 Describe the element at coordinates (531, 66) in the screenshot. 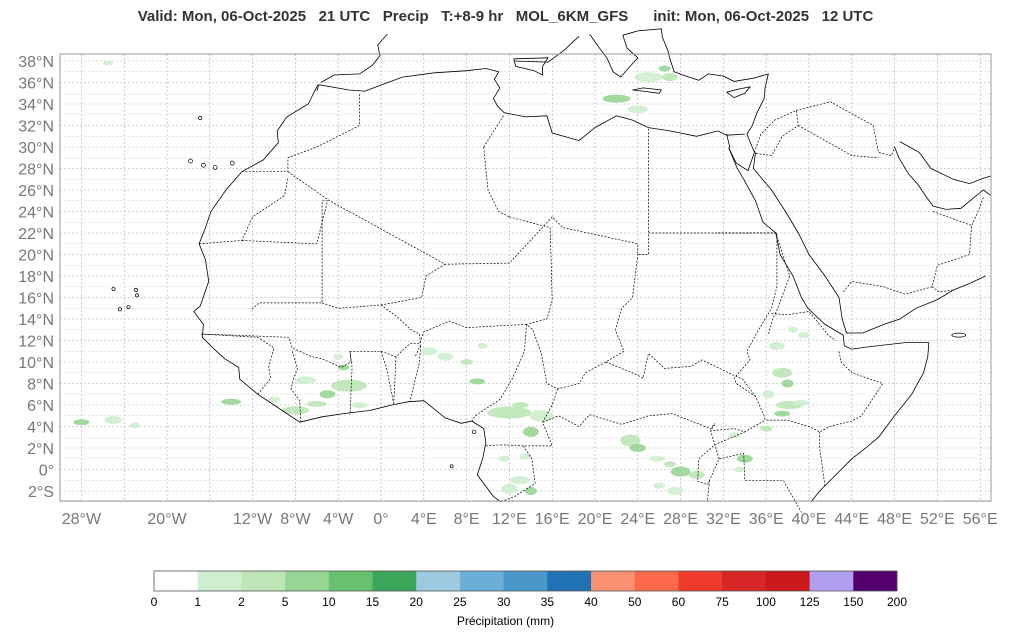

I see `sicily-coast` at that location.